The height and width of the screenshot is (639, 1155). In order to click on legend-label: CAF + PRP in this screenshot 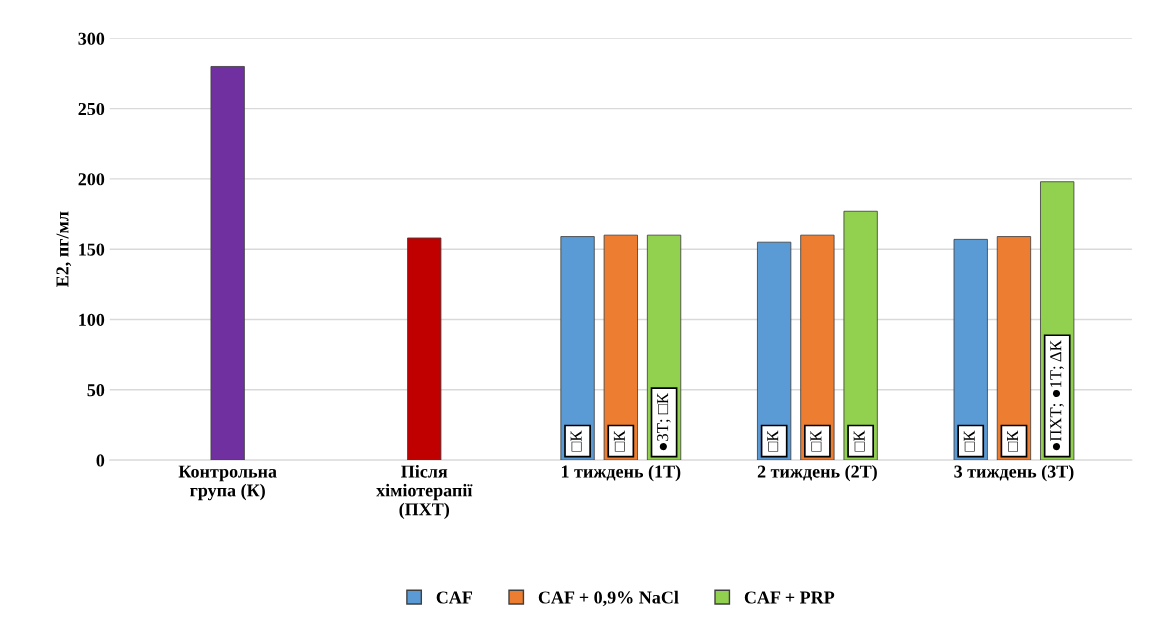, I will do `click(789, 597)`.